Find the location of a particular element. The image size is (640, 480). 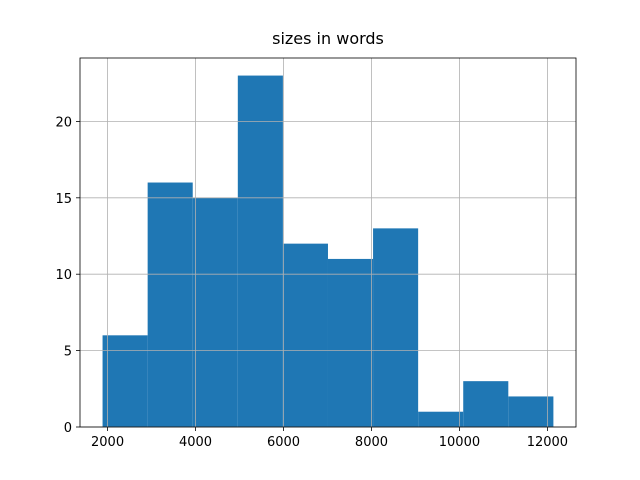

y-tick-label: 0 is located at coordinates (68, 428).